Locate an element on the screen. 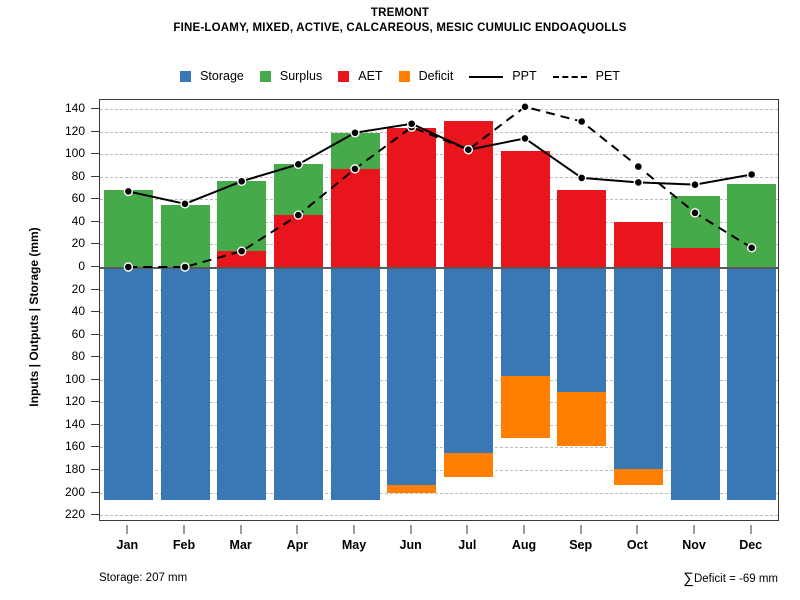 This screenshot has width=800, height=600. bar-surplus-Feb is located at coordinates (185, 235).